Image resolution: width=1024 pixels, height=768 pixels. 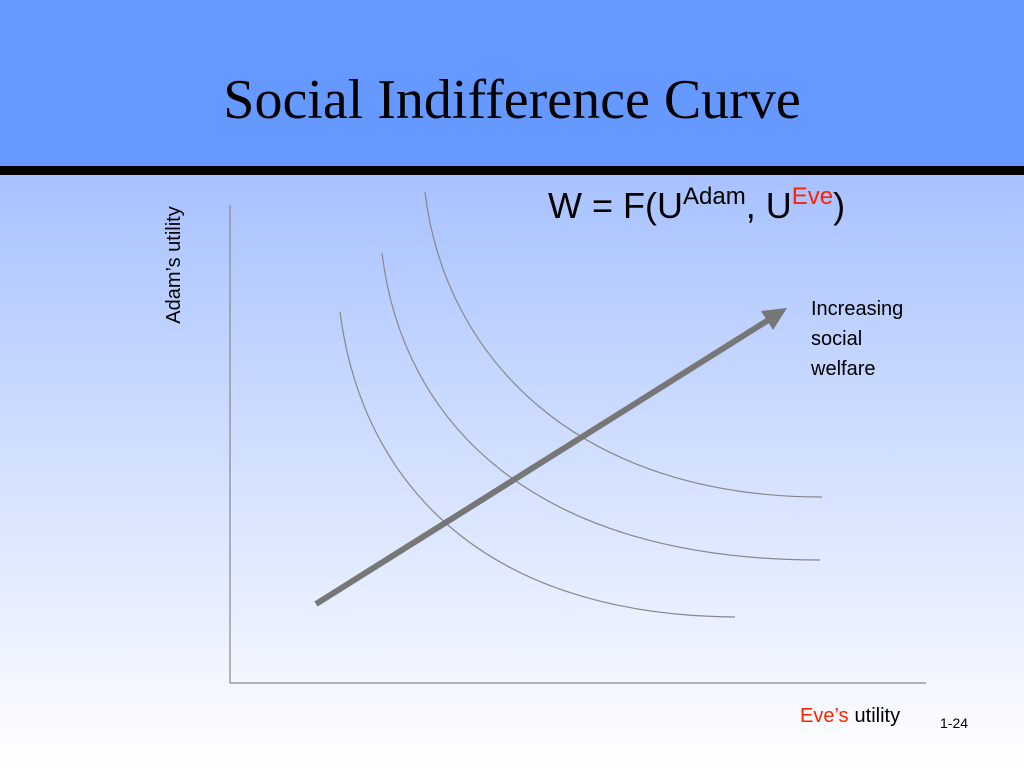 What do you see at coordinates (714, 196) in the screenshot?
I see `formula-sup: Adam` at bounding box center [714, 196].